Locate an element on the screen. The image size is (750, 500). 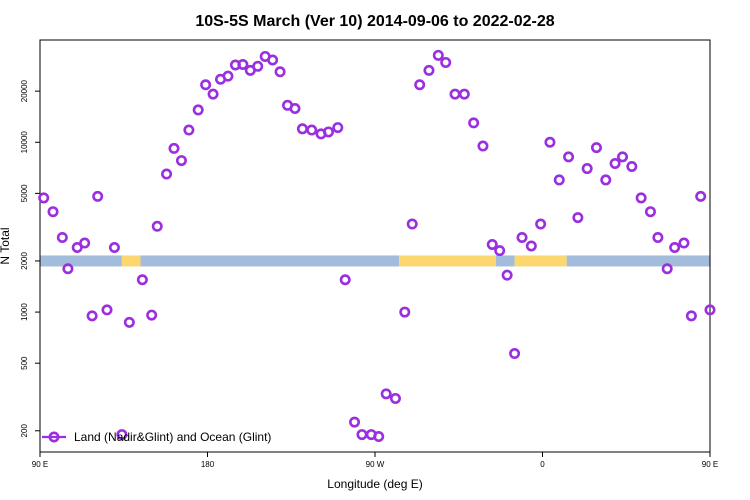
y-tick-label: 10000 is located at coordinates (24, 142).